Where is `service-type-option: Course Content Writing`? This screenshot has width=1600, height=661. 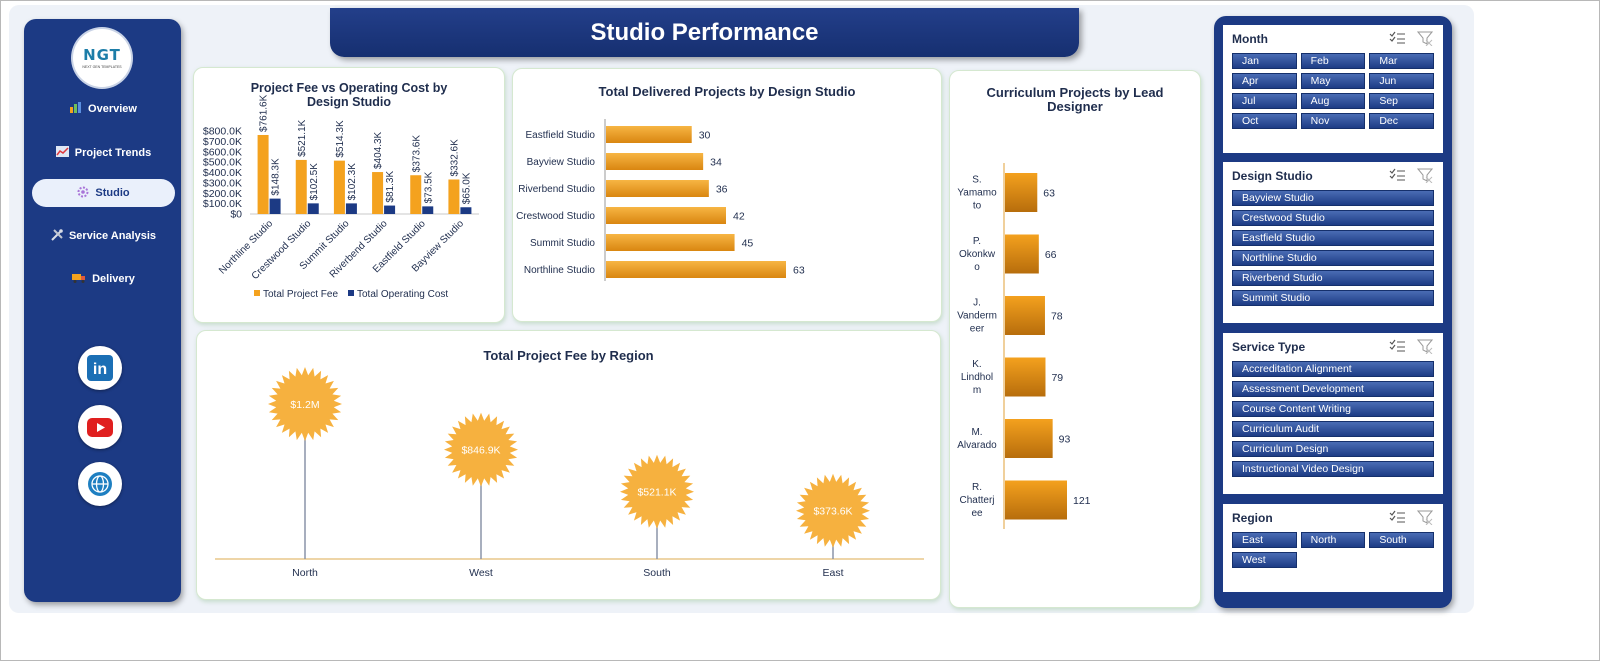
service-type-option: Course Content Writing is located at coordinates (1333, 409).